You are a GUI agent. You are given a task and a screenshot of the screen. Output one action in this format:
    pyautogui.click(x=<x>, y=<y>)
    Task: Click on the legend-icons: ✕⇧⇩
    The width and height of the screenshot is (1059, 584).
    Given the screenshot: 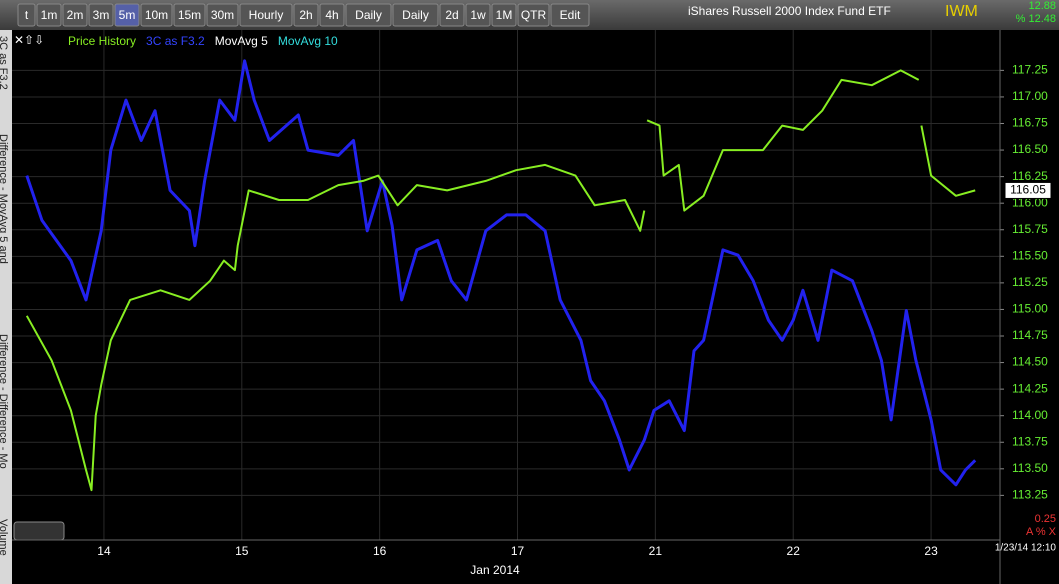 What is the action you would take?
    pyautogui.click(x=29, y=40)
    